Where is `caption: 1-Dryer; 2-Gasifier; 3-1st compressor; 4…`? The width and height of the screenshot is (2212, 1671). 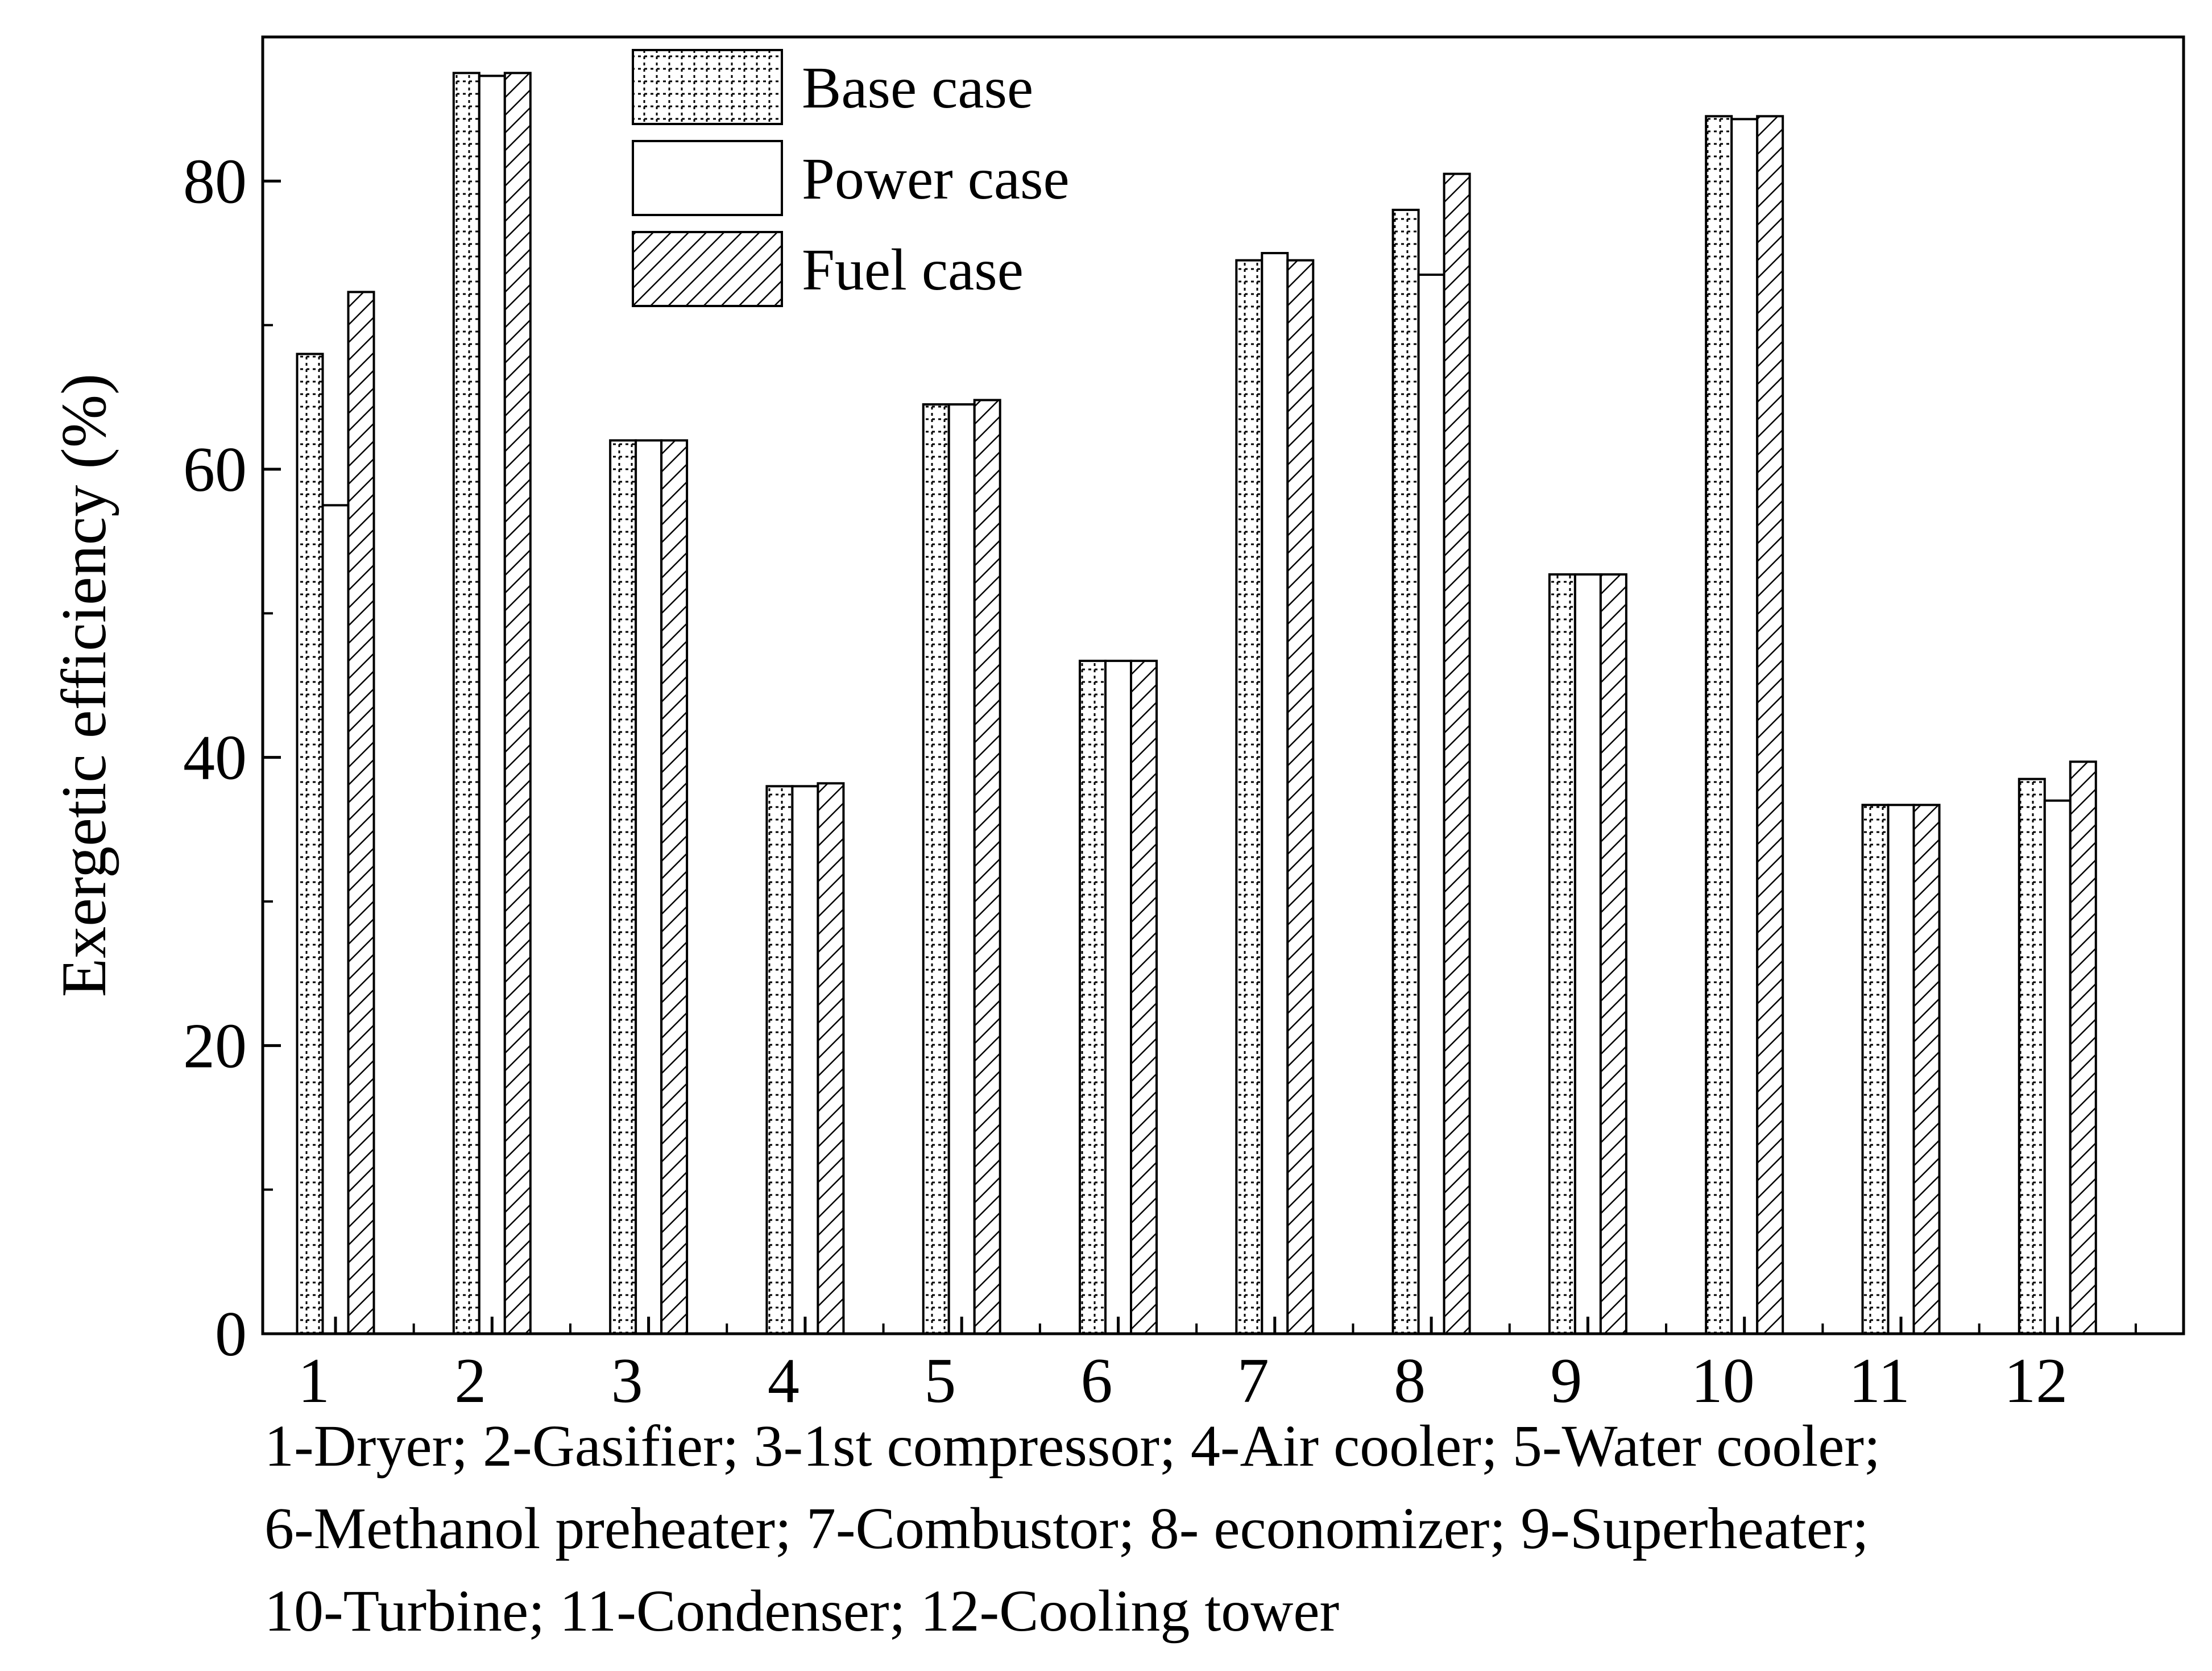
caption: 1-Dryer; 2-Gasifier; 3-1st compressor; 4… is located at coordinates (1072, 1528).